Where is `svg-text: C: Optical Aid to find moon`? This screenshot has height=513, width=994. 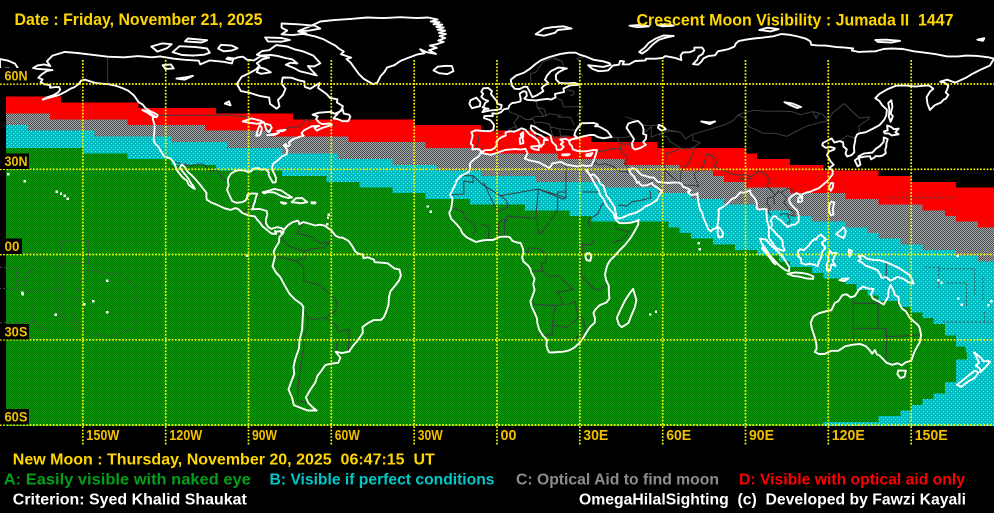
svg-text: C: Optical Aid to find moon is located at coordinates (617, 480).